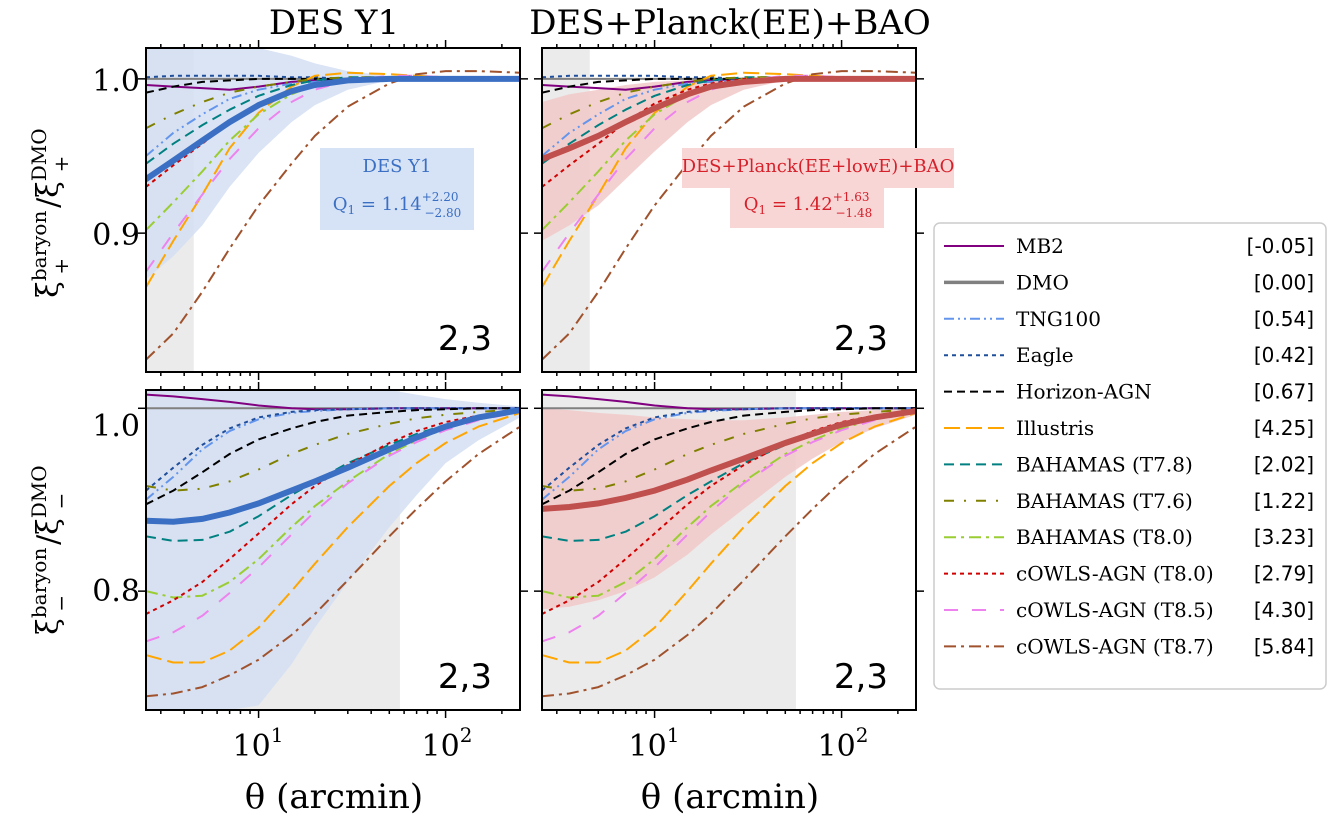  I want to click on panel-xi-plus-desy1: 2,3, so click(333, 210).